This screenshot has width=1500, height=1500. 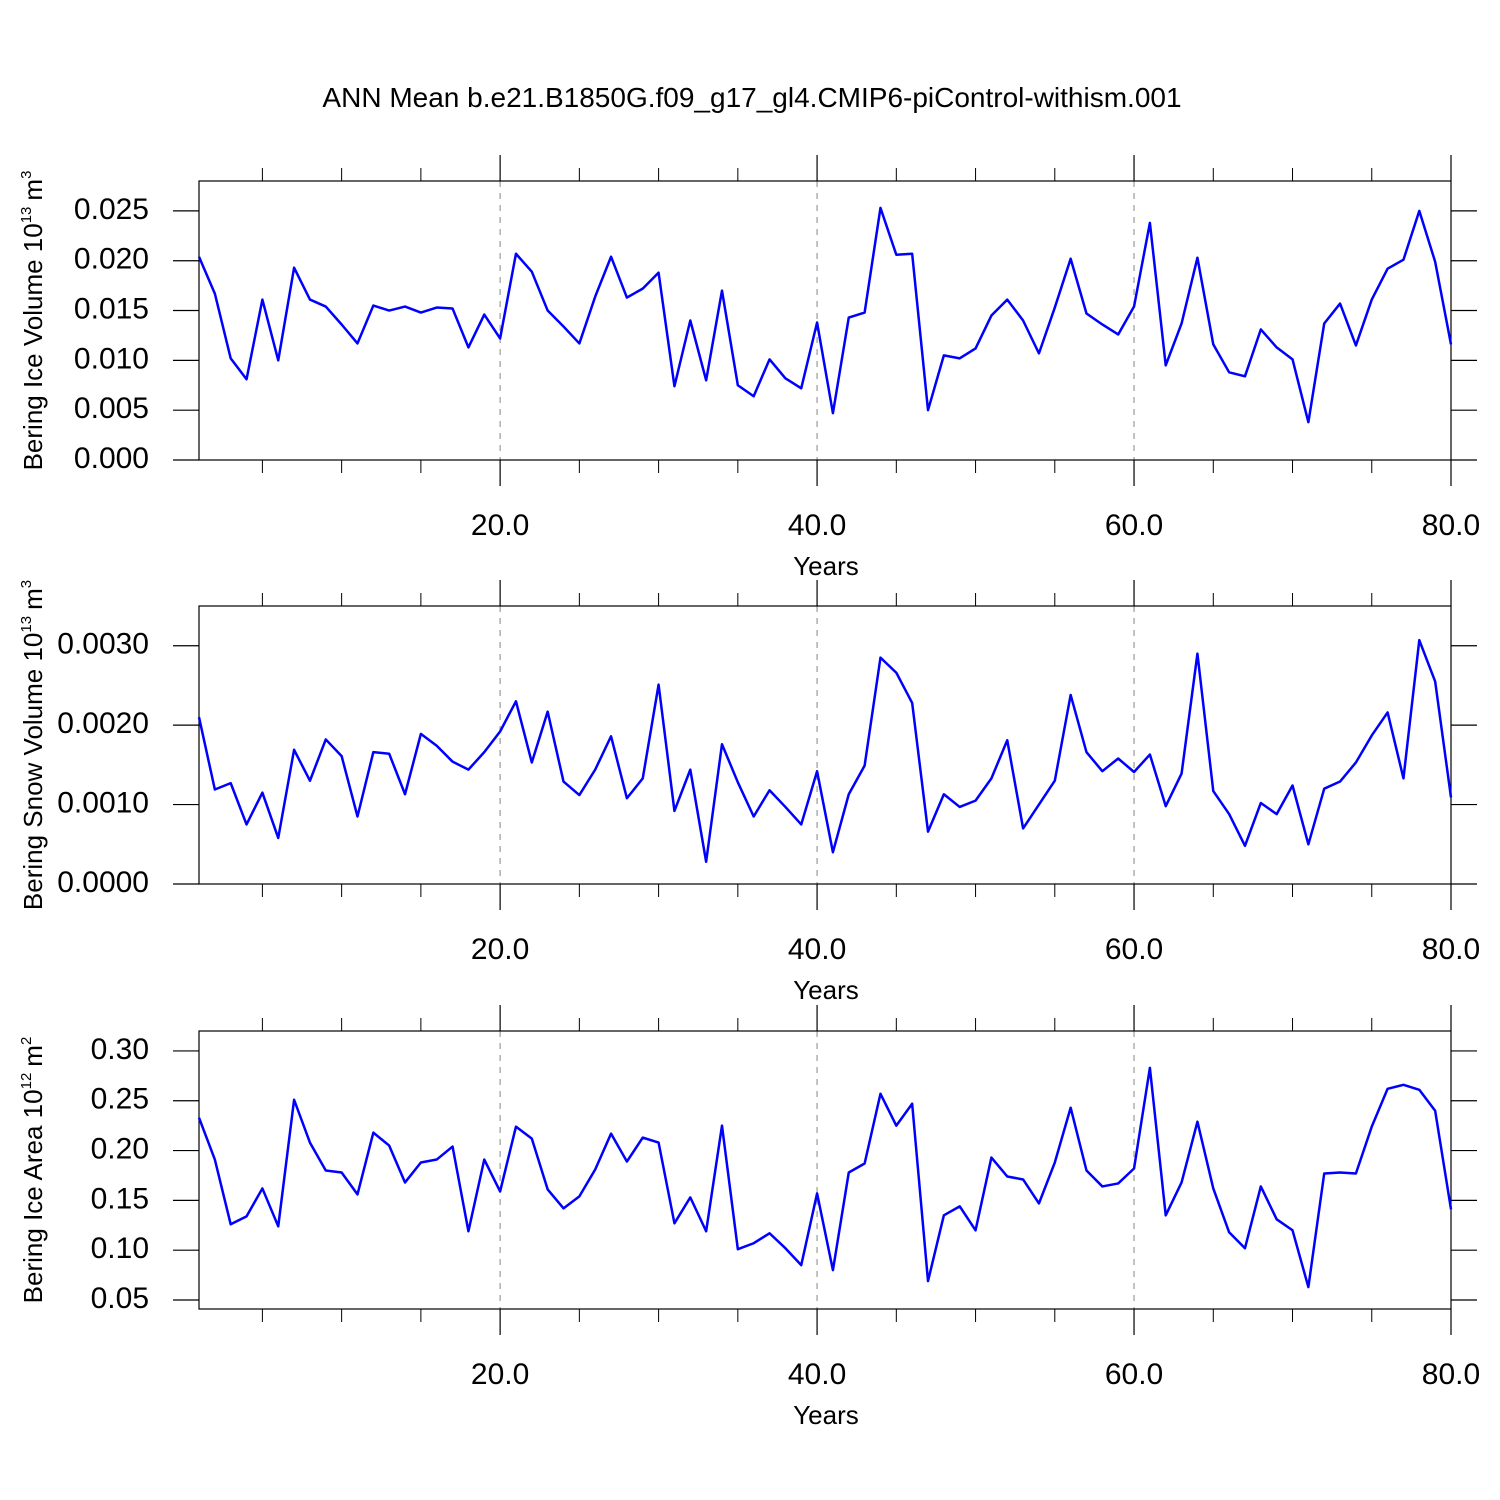 I want to click on y-tick-label: 0.025, so click(x=111, y=209).